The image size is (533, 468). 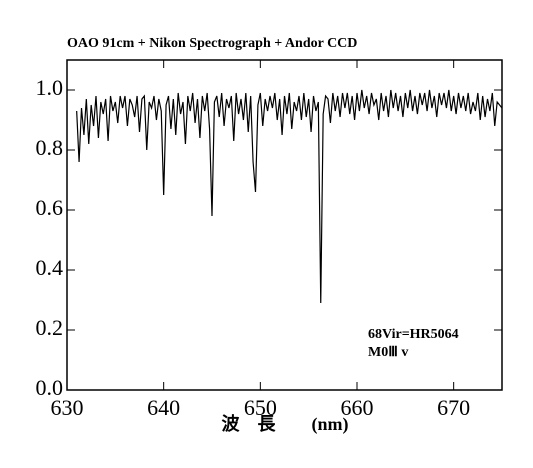 I want to click on annotation: 68Vir=HR5064, so click(x=413, y=334).